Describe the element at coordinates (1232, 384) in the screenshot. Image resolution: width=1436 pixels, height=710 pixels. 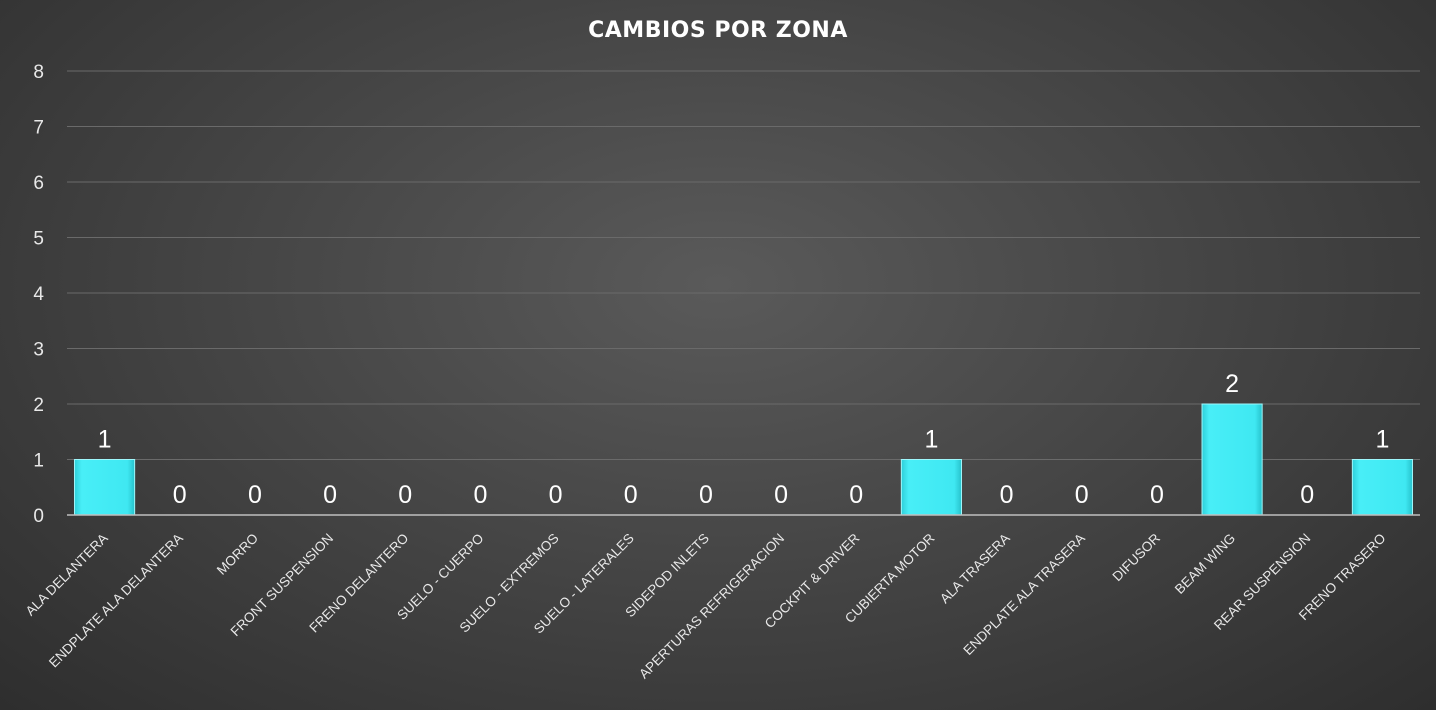
I see `data-label: 2` at that location.